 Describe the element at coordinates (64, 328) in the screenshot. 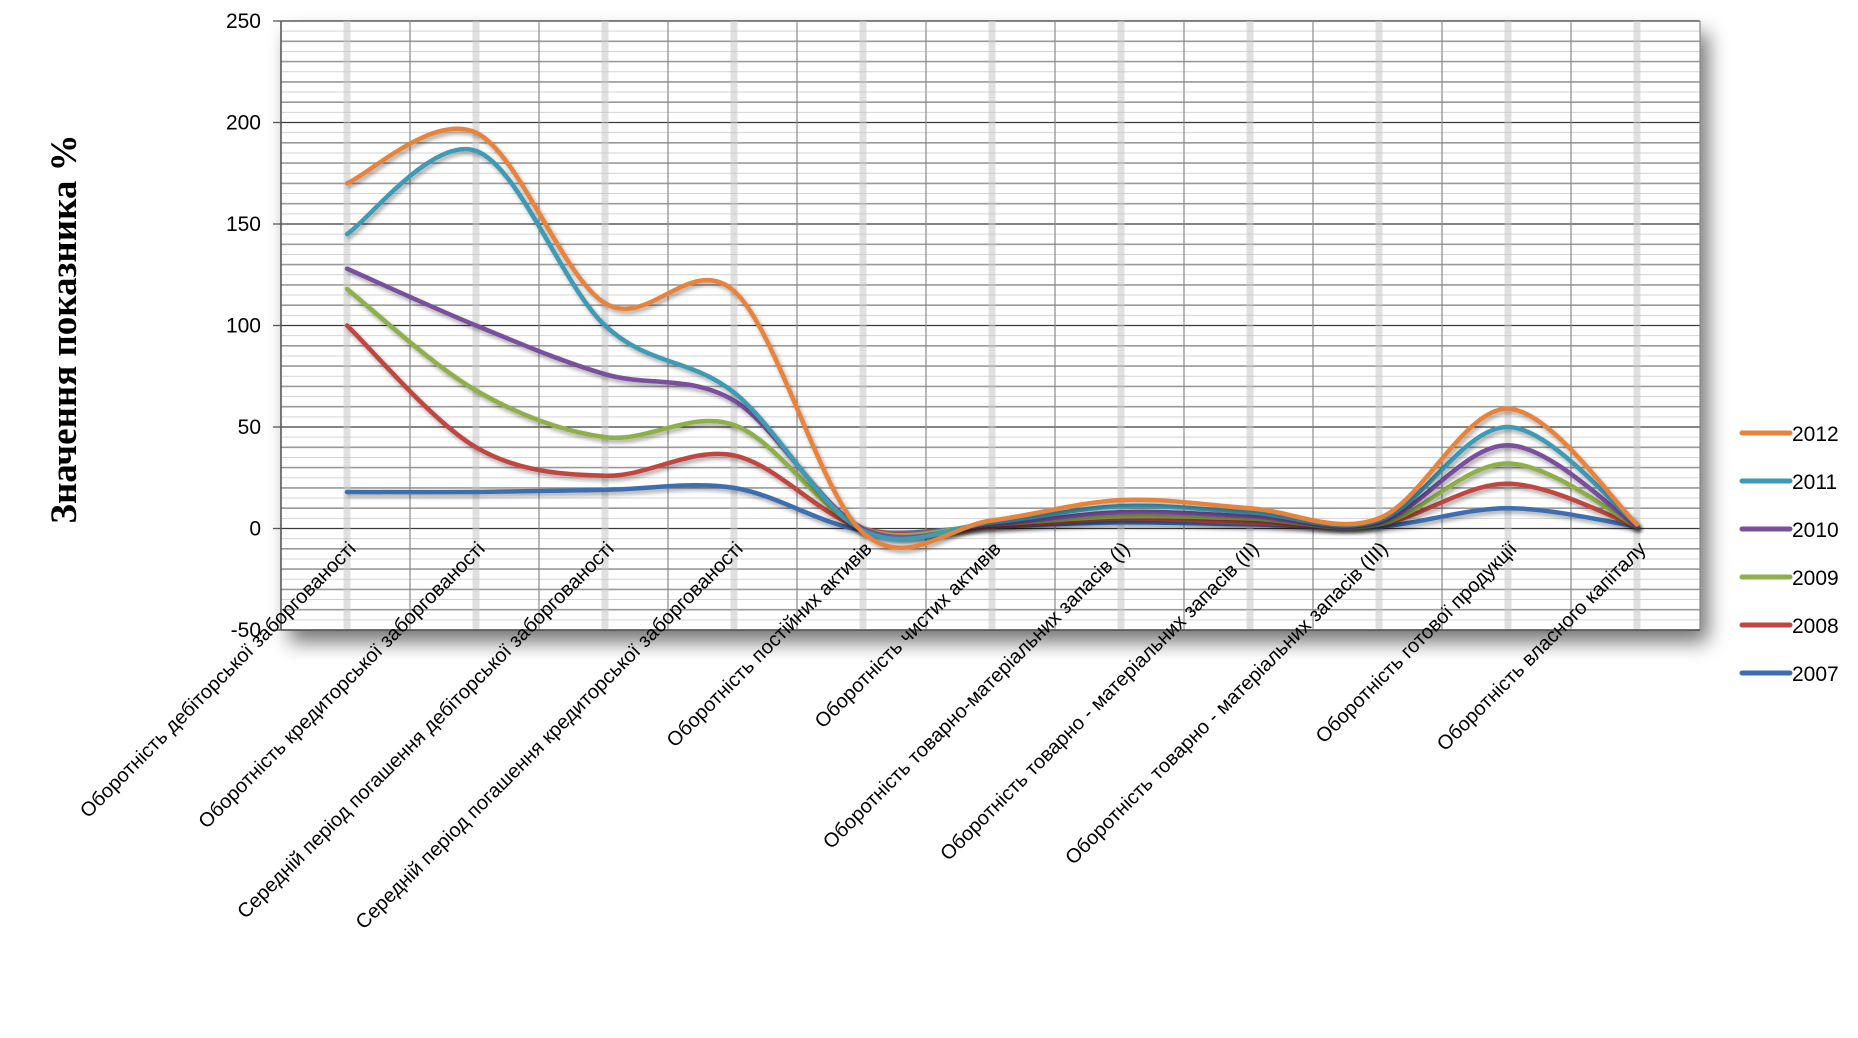

I see `y-axis-title: Значення показника %` at that location.